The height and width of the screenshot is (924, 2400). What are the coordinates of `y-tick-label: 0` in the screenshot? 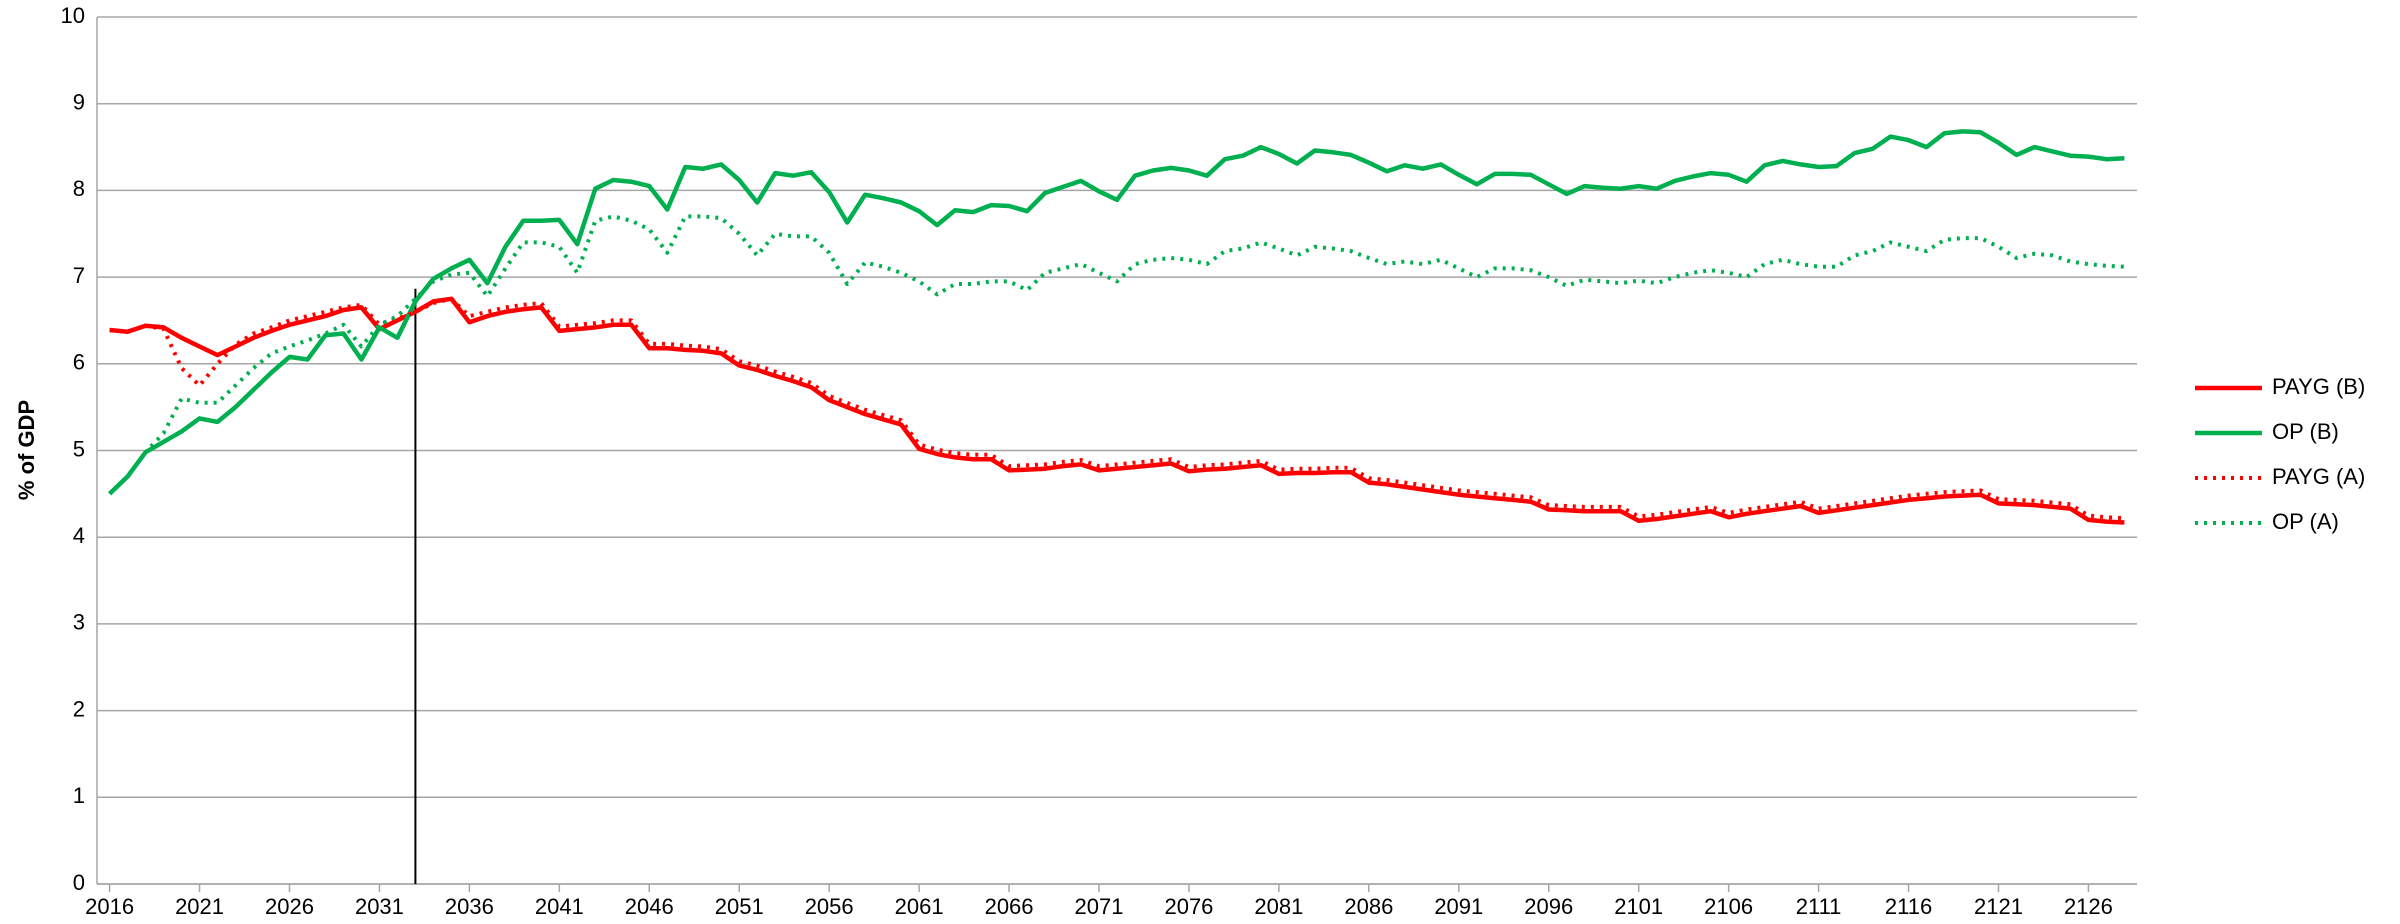 It's located at (79, 882).